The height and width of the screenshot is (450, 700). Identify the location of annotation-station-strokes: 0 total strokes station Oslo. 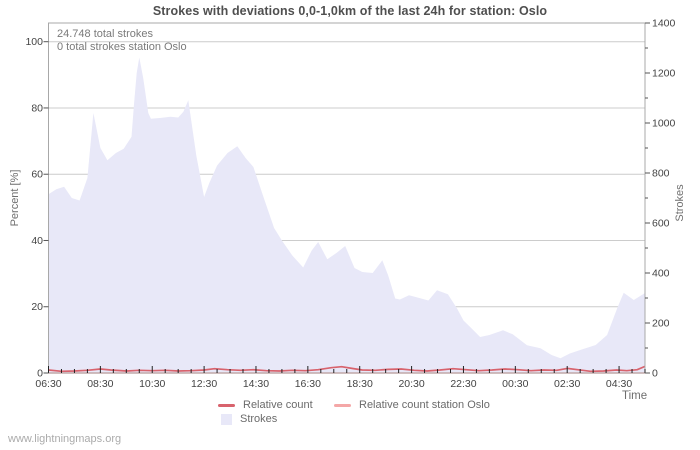
(122, 47).